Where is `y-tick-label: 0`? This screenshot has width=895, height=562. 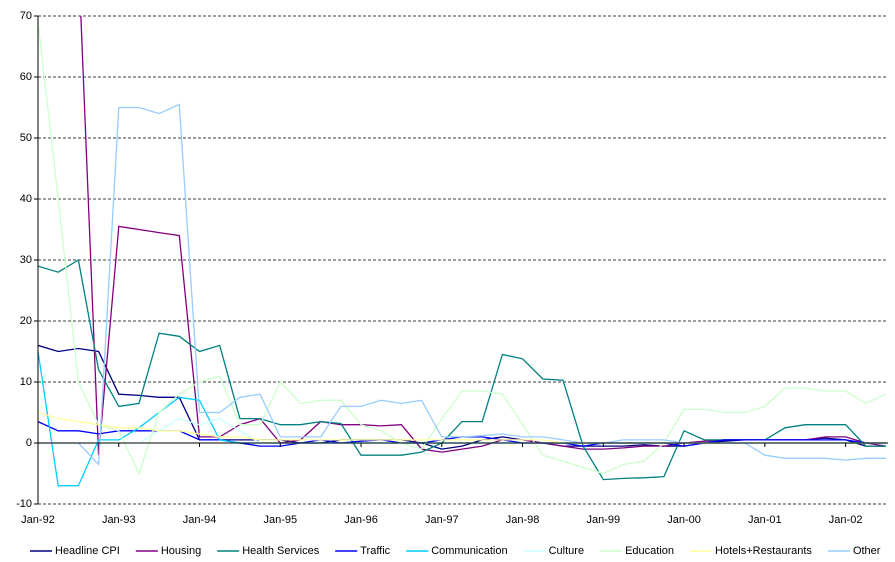 y-tick-label: 0 is located at coordinates (29, 443).